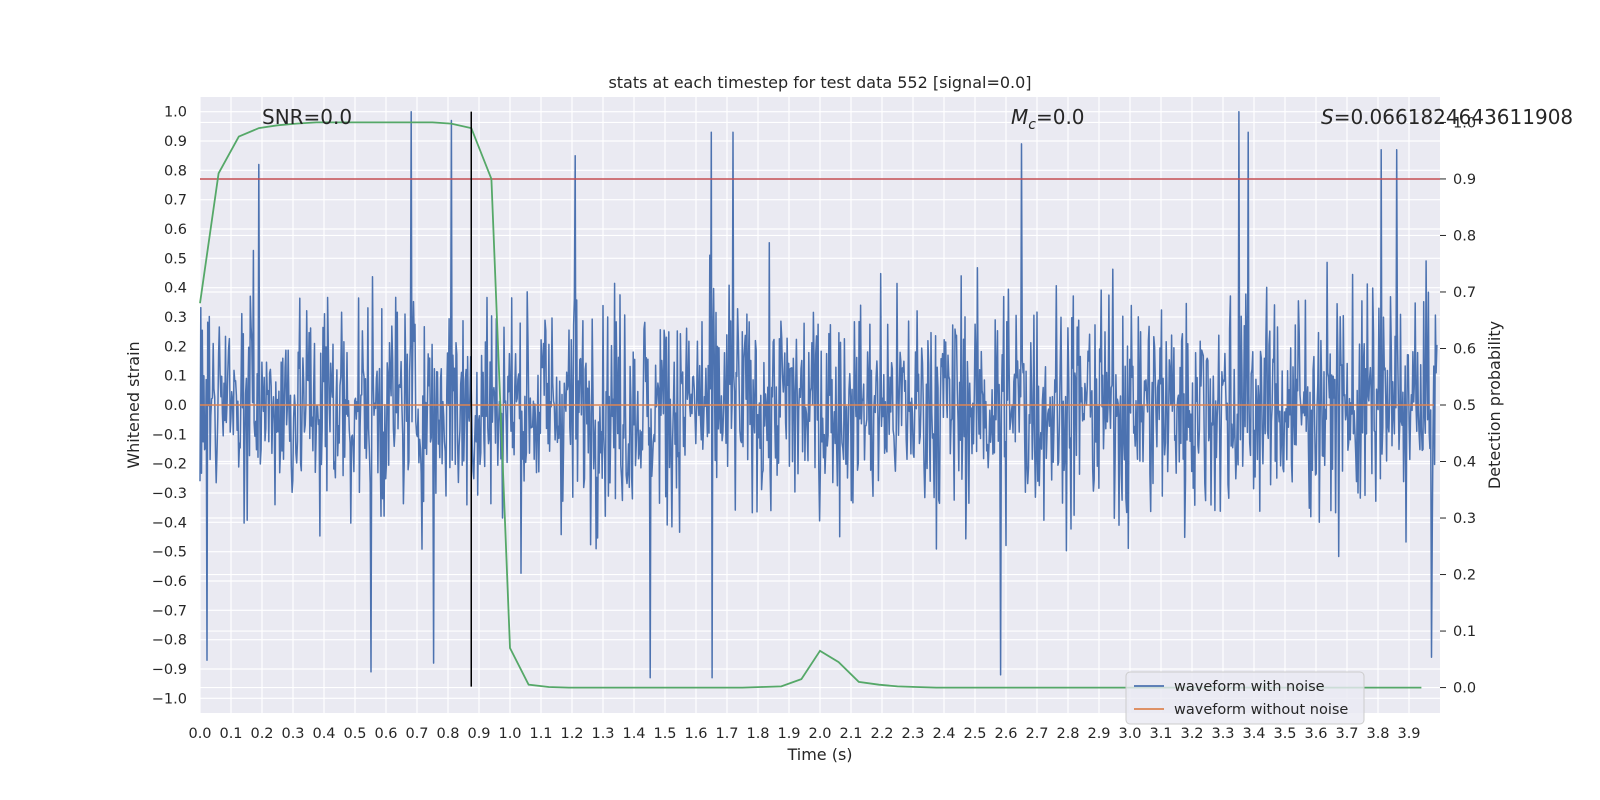  Describe the element at coordinates (1408, 734) in the screenshot. I see `x-tick-label: 3.9` at that location.